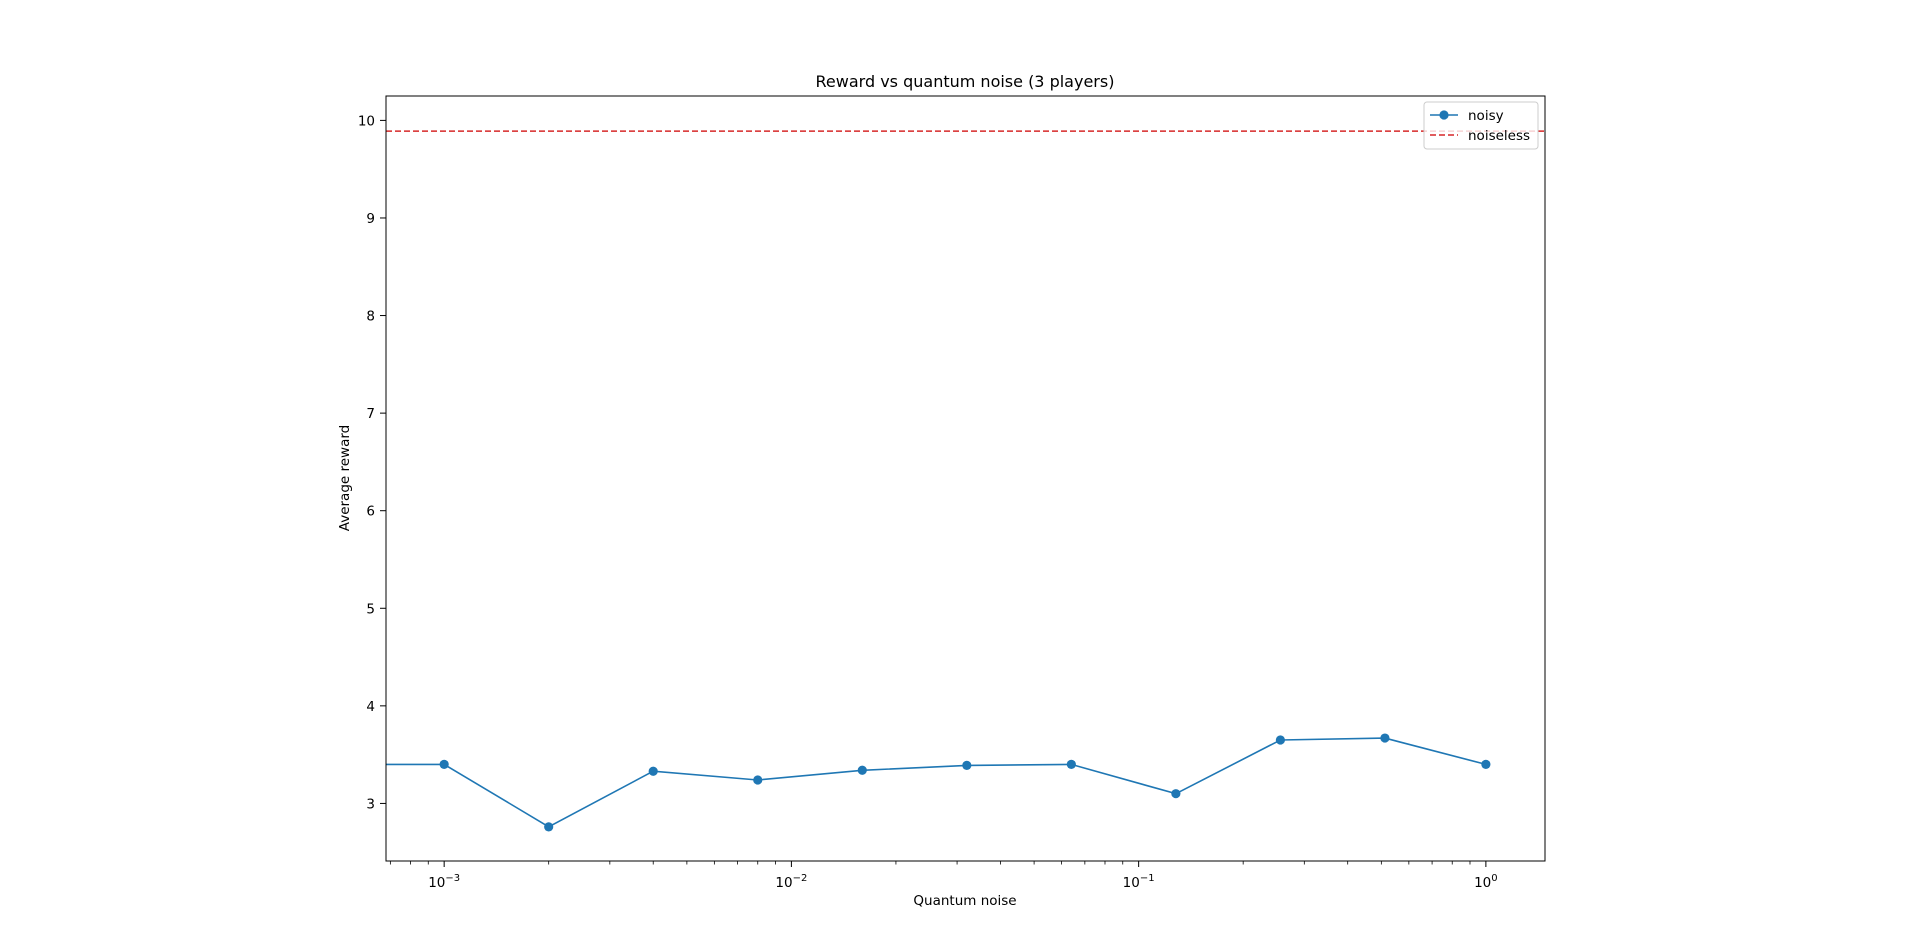 The image size is (1920, 950). What do you see at coordinates (370, 512) in the screenshot?
I see `y-tick-label-3: 6` at bounding box center [370, 512].